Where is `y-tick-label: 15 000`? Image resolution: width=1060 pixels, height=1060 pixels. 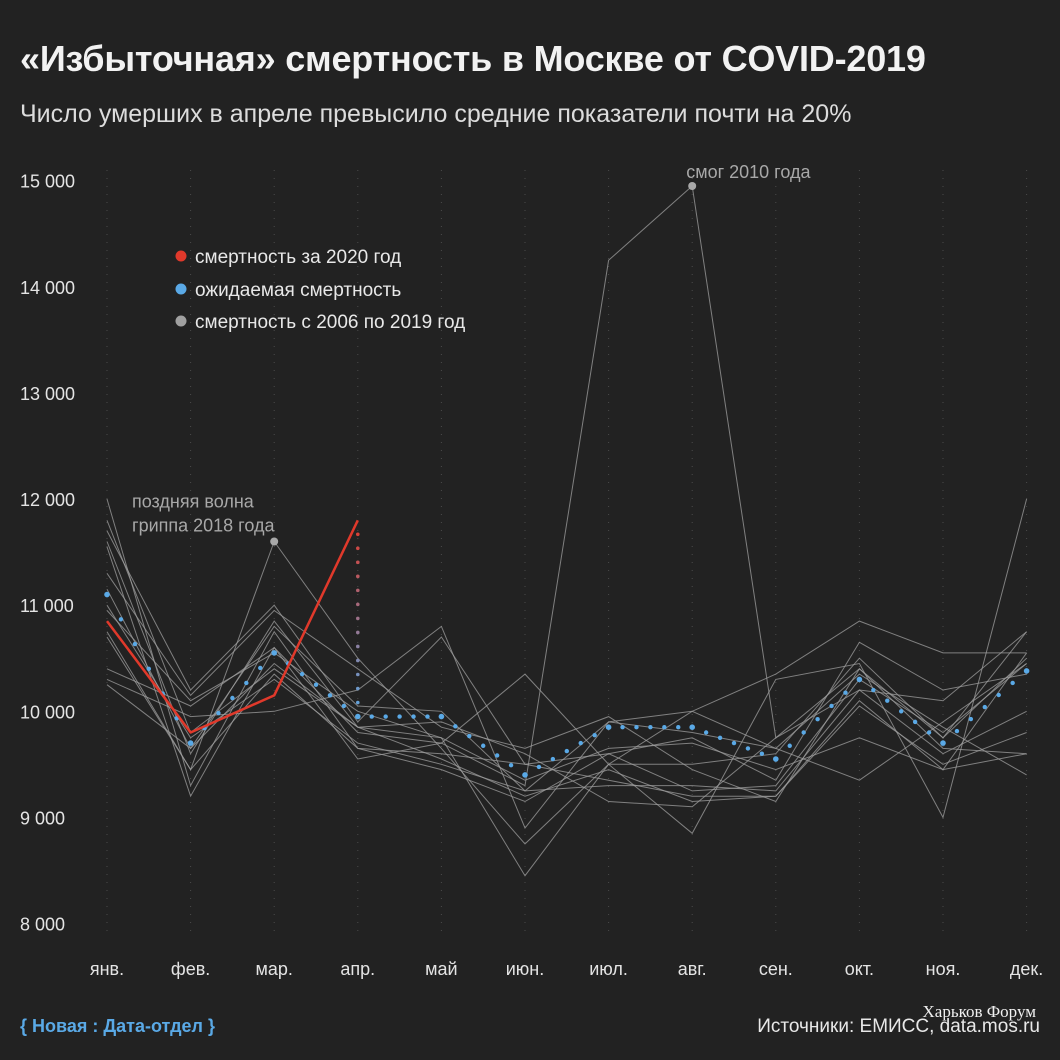 y-tick-label: 15 000 is located at coordinates (47, 182).